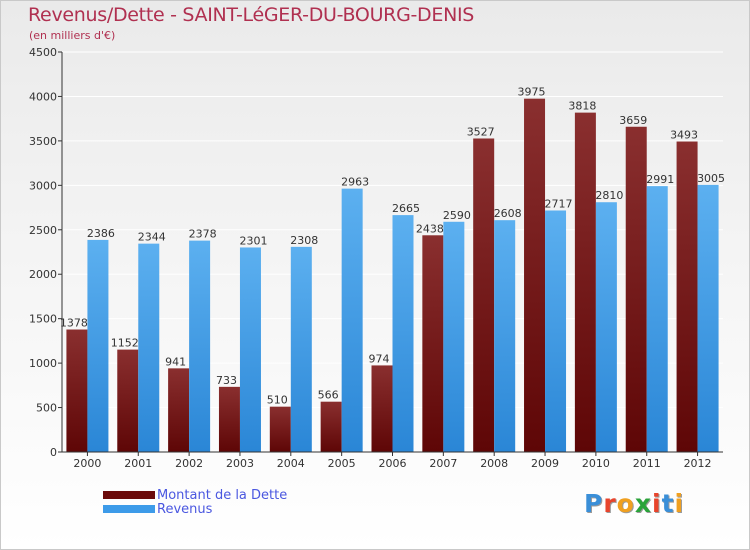  What do you see at coordinates (203, 234) in the screenshot?
I see `data-label-revenus: 2378` at bounding box center [203, 234].